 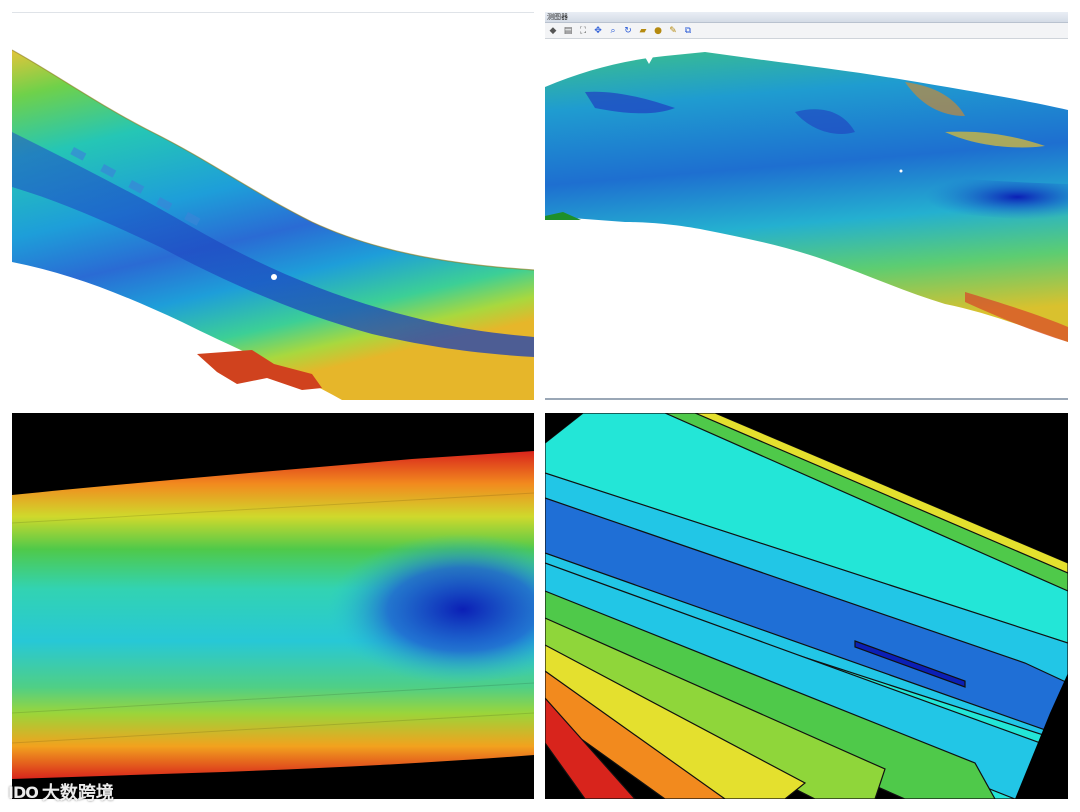 What do you see at coordinates (628, 30) in the screenshot?
I see `rotate-icon: ↻` at bounding box center [628, 30].